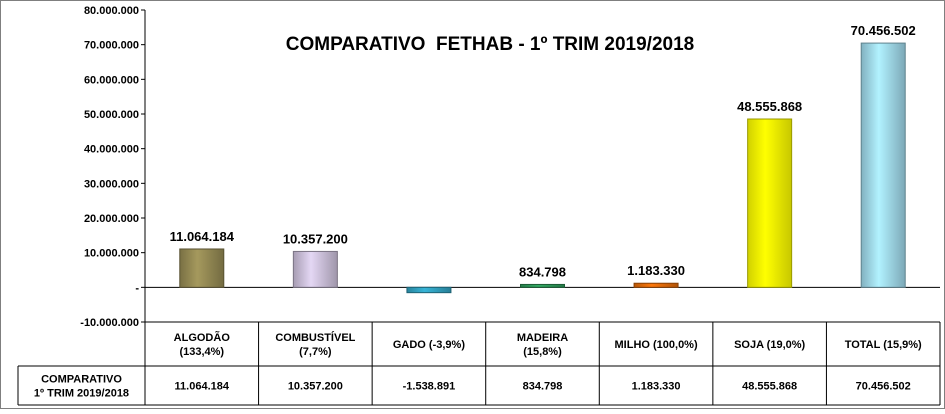 Image resolution: width=945 pixels, height=414 pixels. I want to click on y-tick-label: 50.000.000, so click(111, 115).